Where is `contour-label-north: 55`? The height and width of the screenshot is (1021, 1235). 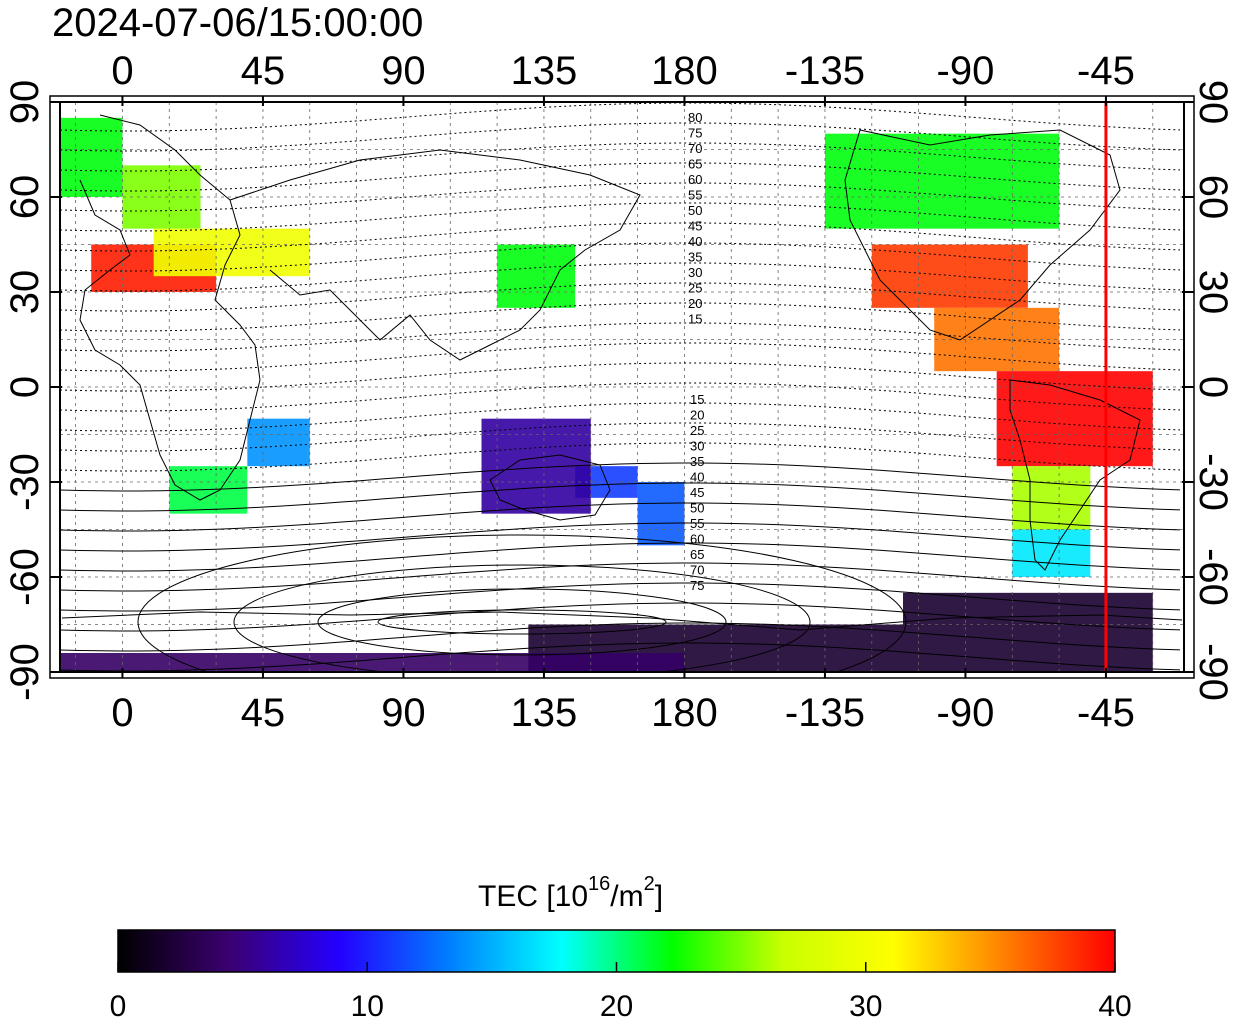
contour-label-north: 55 is located at coordinates (695, 195).